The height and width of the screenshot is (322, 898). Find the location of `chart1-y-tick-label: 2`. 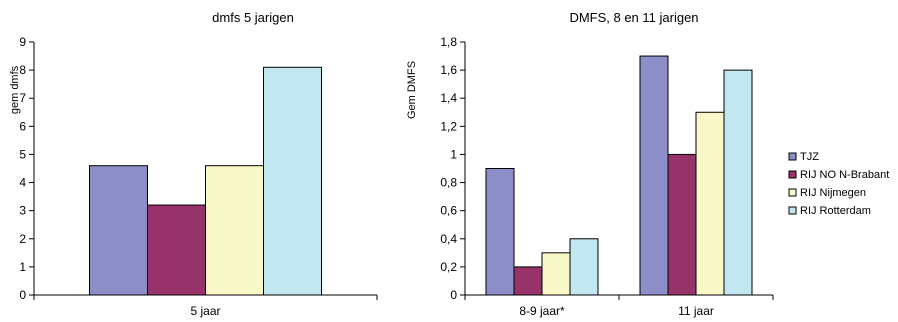

chart1-y-tick-label: 2 is located at coordinates (22, 239).